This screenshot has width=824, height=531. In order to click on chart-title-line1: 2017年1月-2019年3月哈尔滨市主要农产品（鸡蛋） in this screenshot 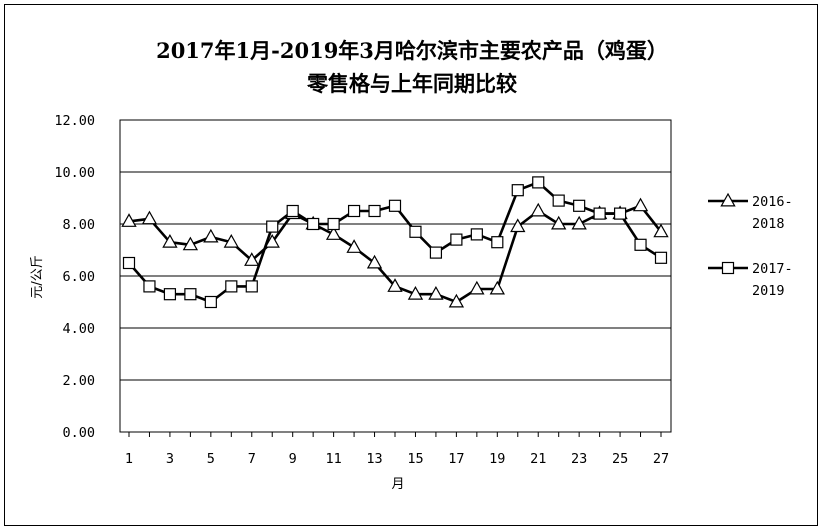, I will do `click(412, 50)`.